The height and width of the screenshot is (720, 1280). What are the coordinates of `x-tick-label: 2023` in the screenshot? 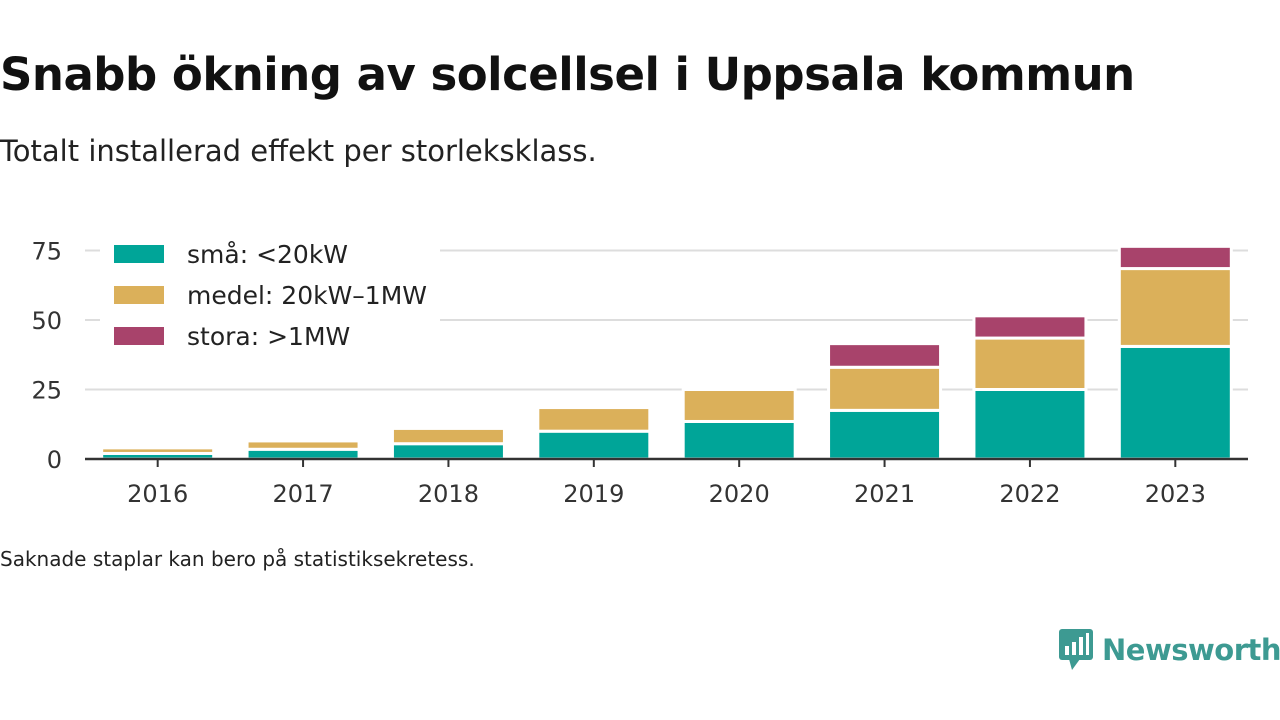 It's located at (1175, 494).